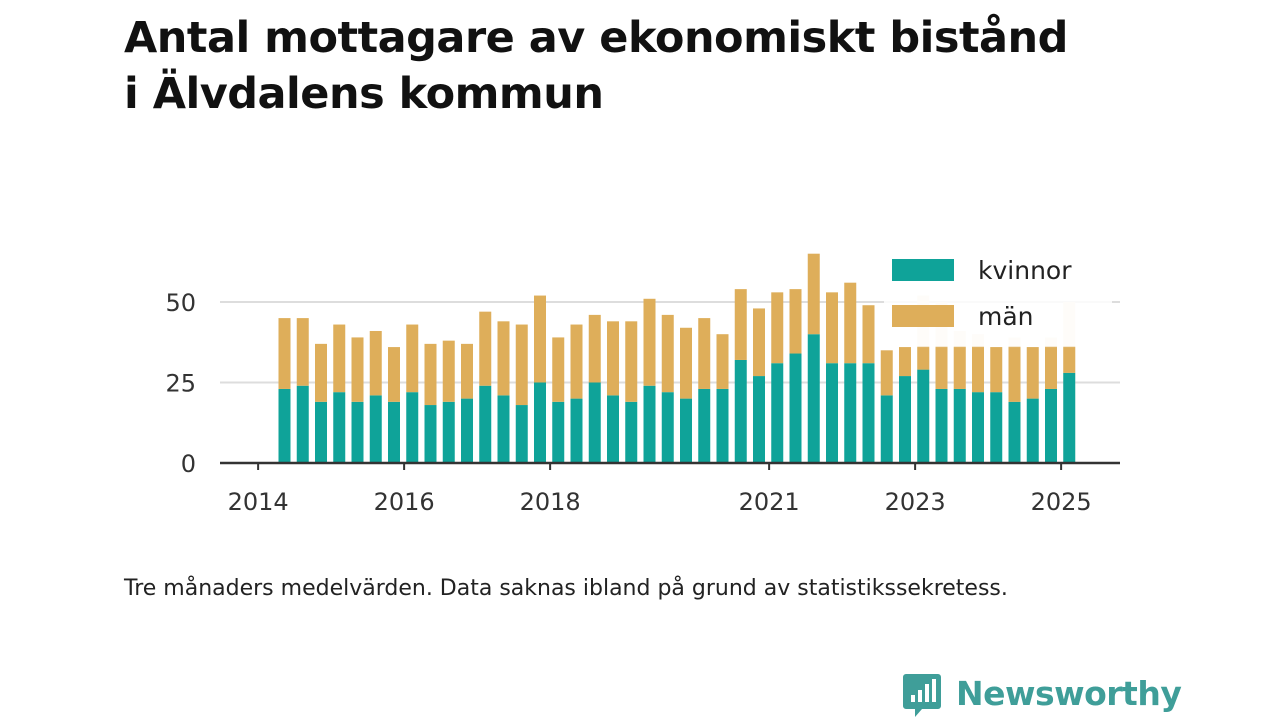  Describe the element at coordinates (1006, 316) in the screenshot. I see `legend-label-1: män` at that location.